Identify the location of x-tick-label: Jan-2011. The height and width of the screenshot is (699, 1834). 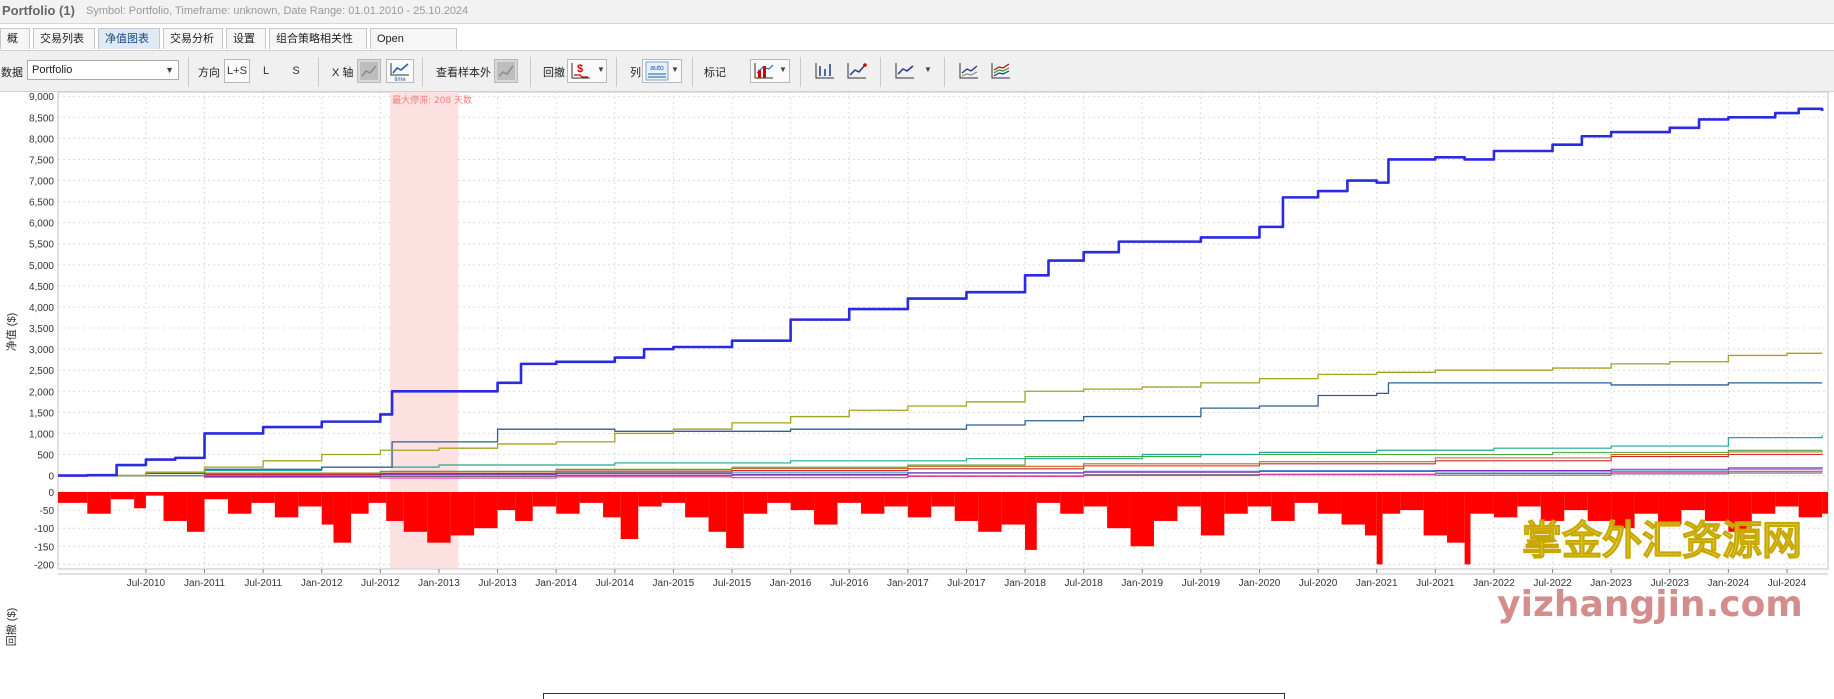
(204, 583).